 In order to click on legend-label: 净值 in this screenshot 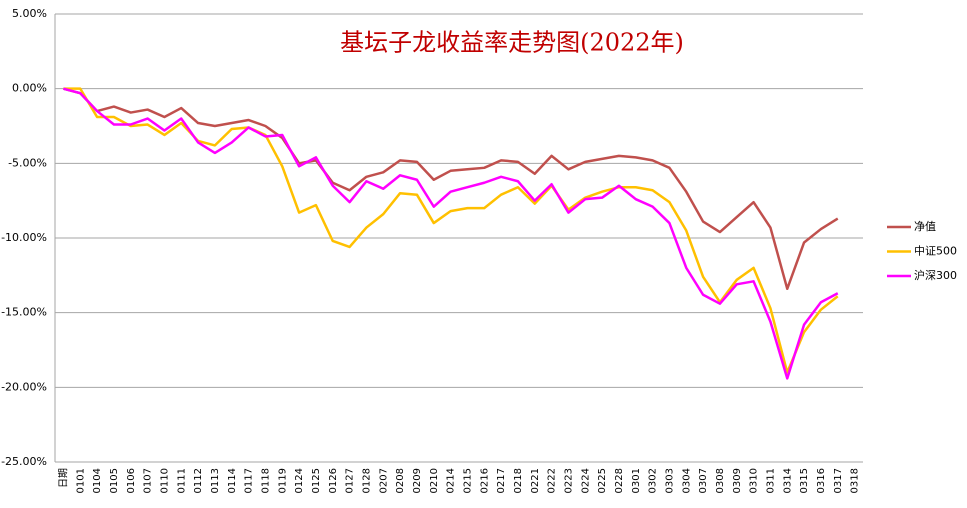, I will do `click(925, 226)`.